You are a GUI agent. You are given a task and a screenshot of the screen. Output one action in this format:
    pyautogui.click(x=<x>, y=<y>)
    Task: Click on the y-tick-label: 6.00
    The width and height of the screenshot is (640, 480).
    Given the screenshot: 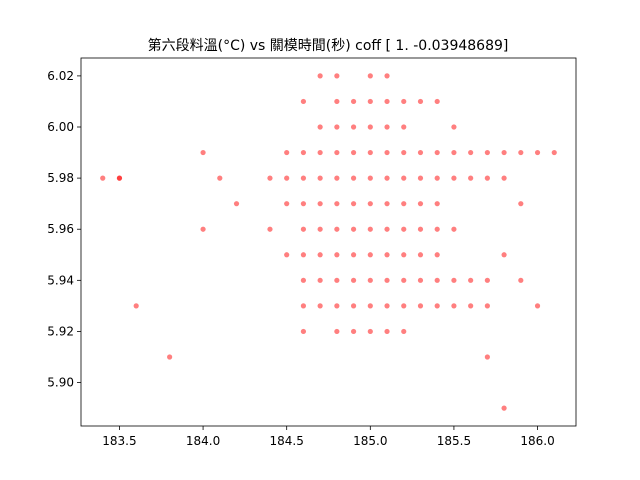 What is the action you would take?
    pyautogui.click(x=60, y=127)
    